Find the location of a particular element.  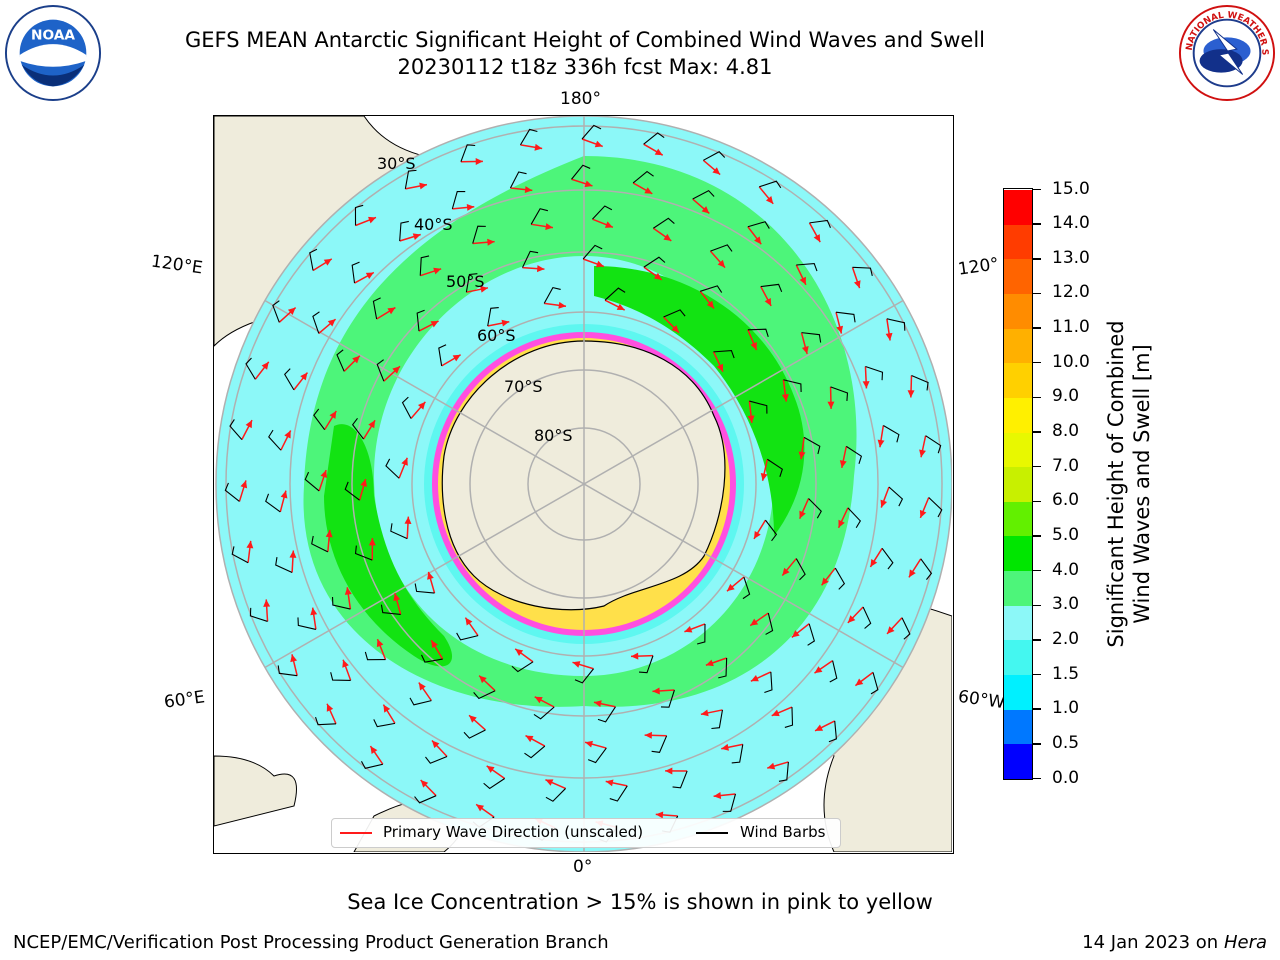

colorbar-tick-label: 0.5 is located at coordinates (1066, 742).